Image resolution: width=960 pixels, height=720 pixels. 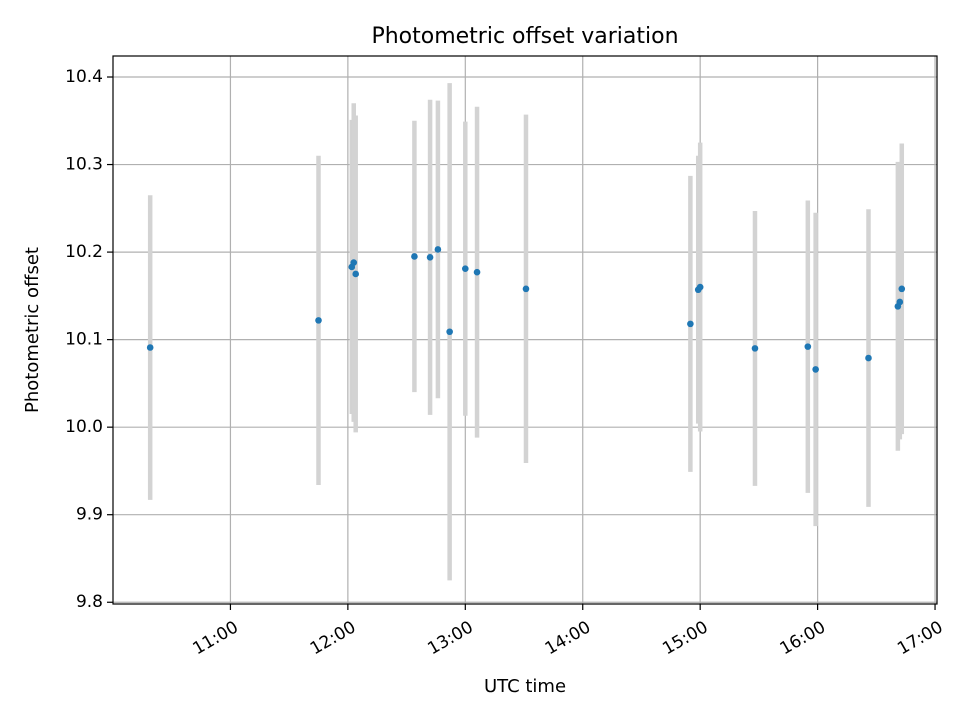 What do you see at coordinates (89, 602) in the screenshot?
I see `y-tick-label: 9.8` at bounding box center [89, 602].